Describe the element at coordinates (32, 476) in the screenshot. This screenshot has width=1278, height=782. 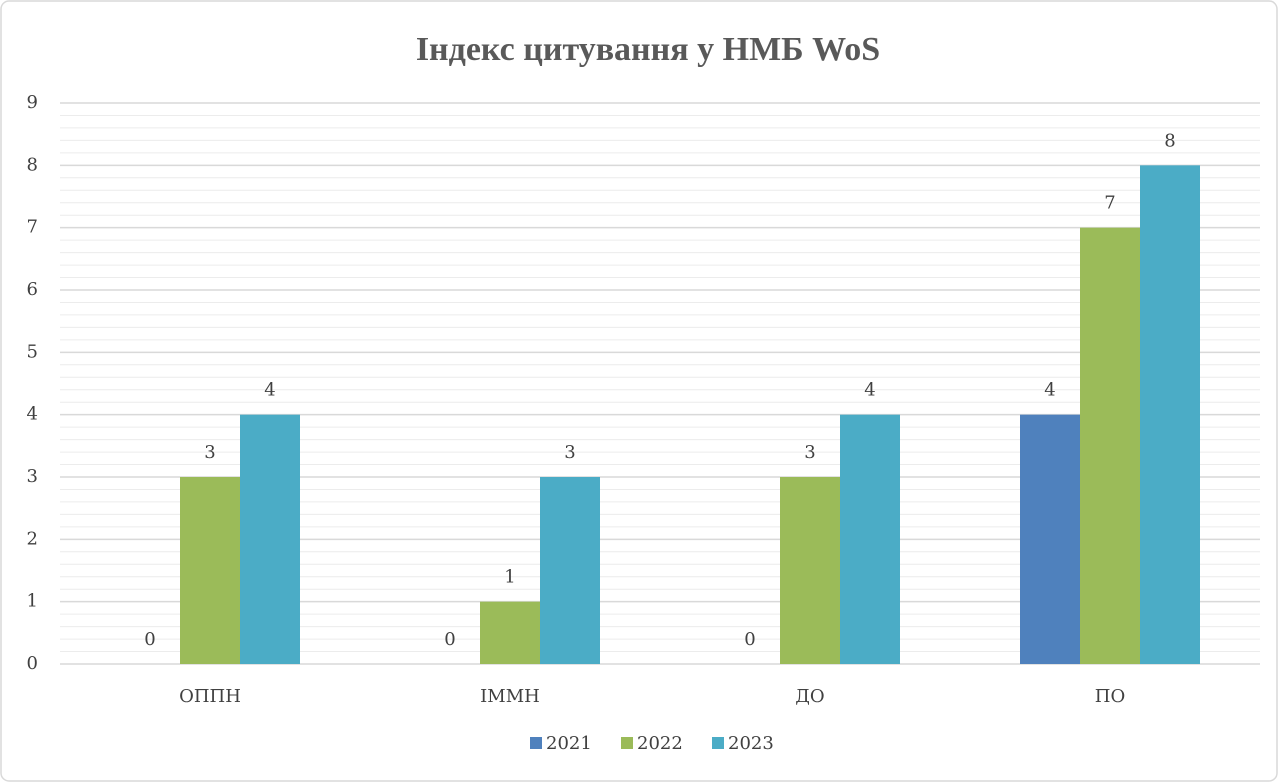
I see `y-tick-label: 3` at that location.